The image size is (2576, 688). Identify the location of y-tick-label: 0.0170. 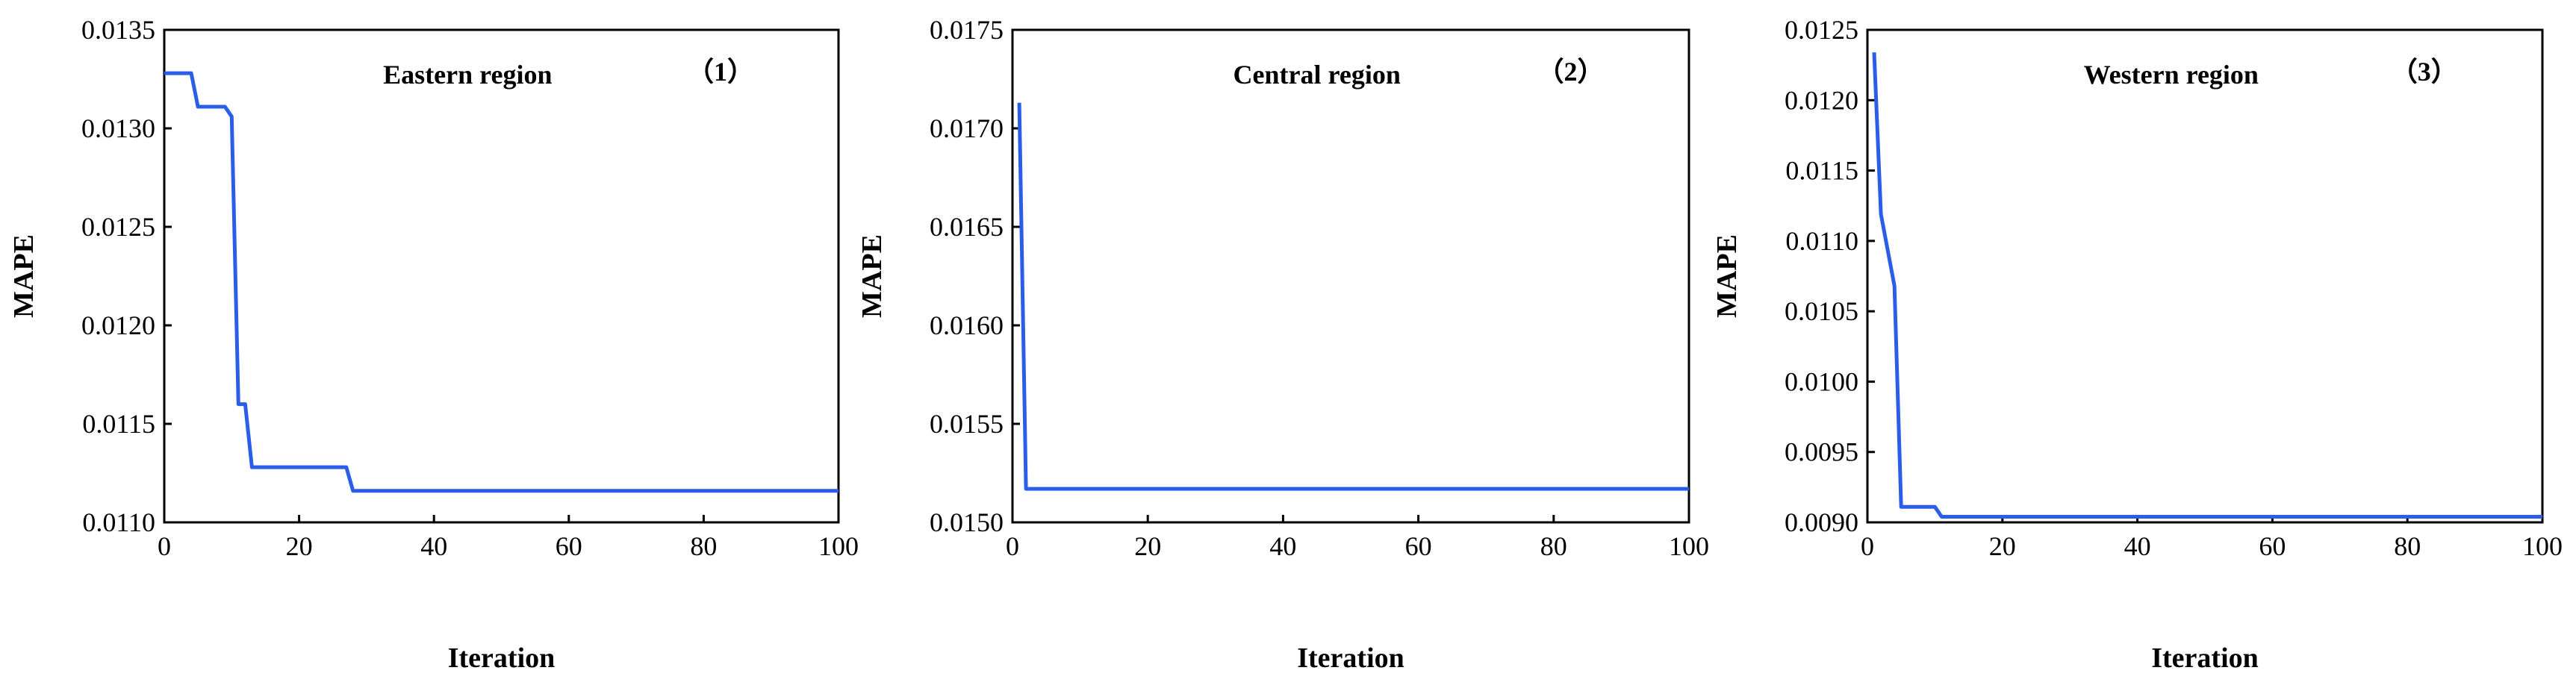
(967, 128).